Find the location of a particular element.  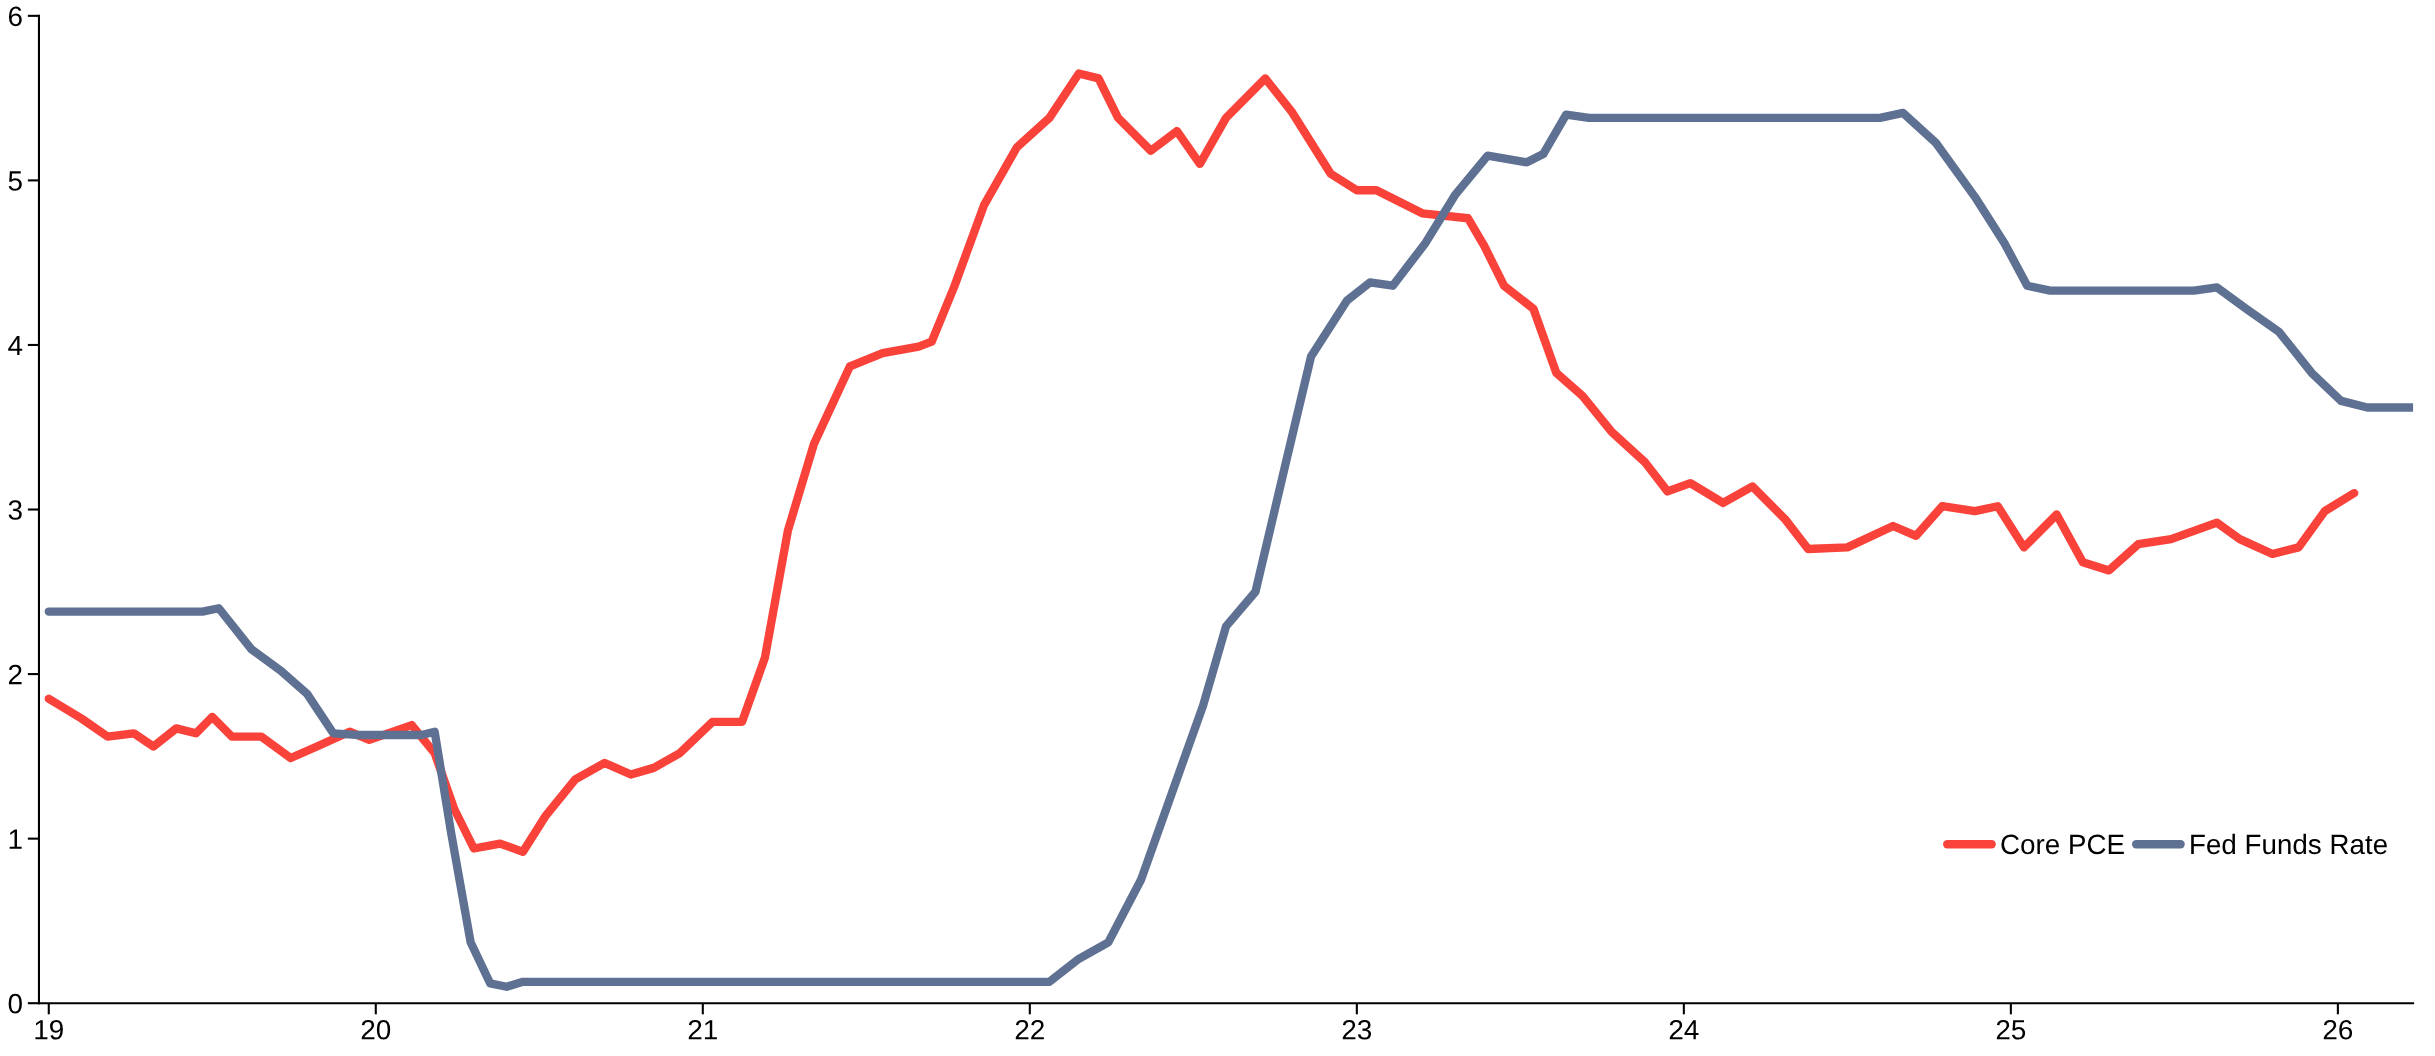

x-tick-label: 22 is located at coordinates (1029, 1029).